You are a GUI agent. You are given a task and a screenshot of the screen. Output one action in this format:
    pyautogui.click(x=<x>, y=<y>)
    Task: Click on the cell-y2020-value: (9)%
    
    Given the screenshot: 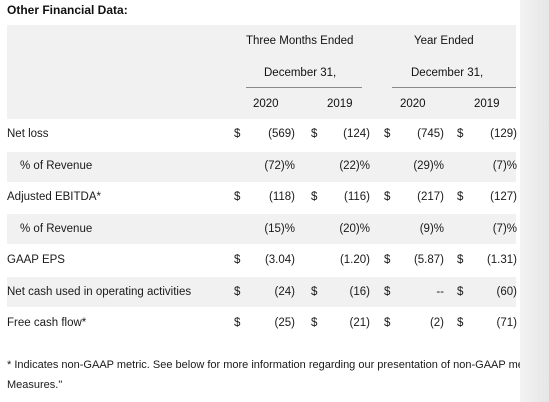 What is the action you would take?
    pyautogui.click(x=431, y=229)
    